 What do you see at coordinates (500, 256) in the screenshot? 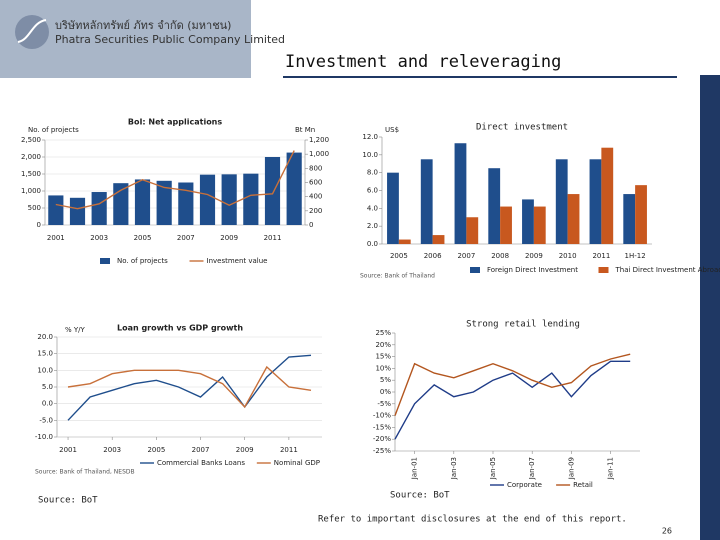
I see `x-tick-label: 2008` at bounding box center [500, 256].